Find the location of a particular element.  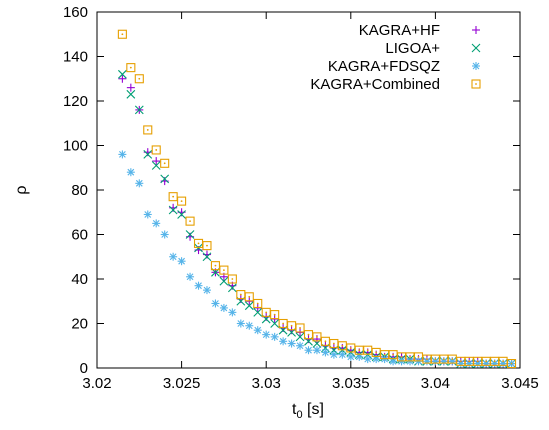

x-tick-label: 3.035 is located at coordinates (351, 383).